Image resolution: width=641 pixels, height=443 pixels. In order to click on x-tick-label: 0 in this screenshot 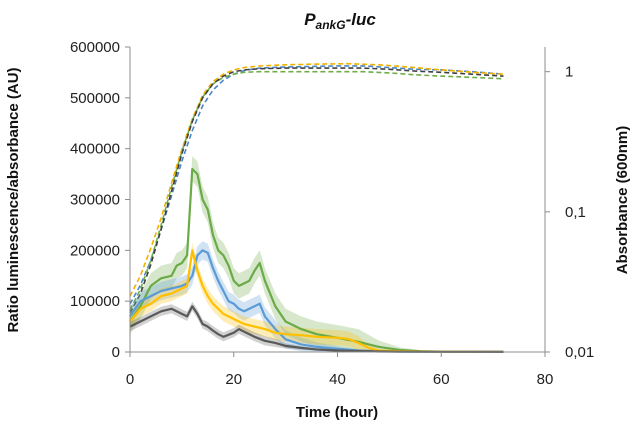, I will do `click(130, 379)`.